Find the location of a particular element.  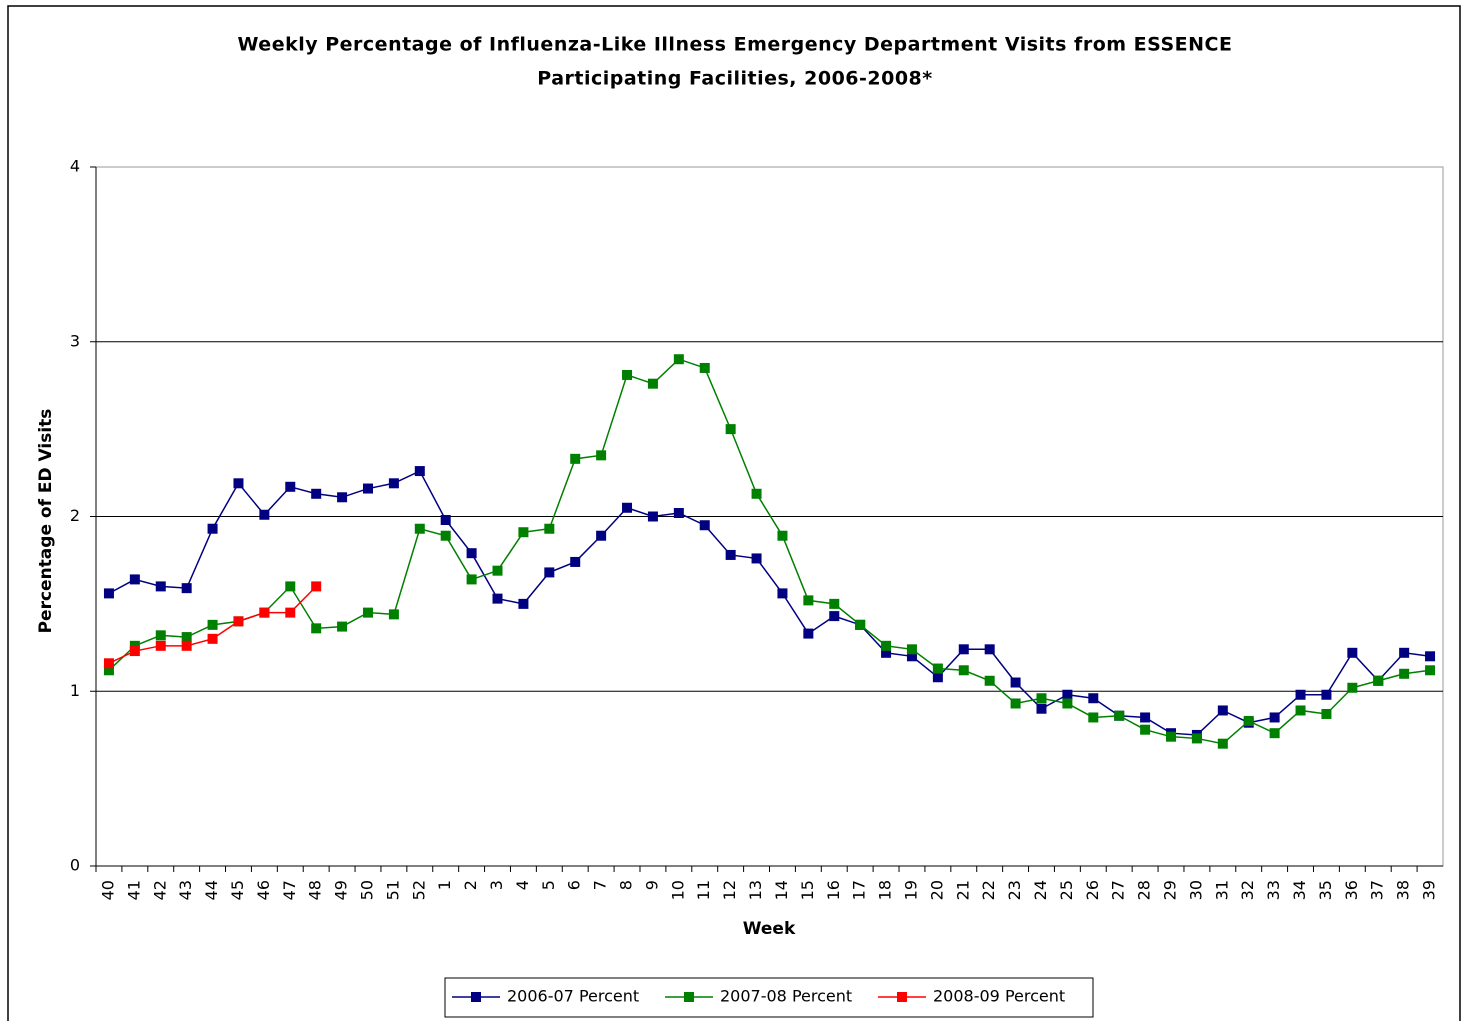

x-tick-label: 17 is located at coordinates (859, 890).